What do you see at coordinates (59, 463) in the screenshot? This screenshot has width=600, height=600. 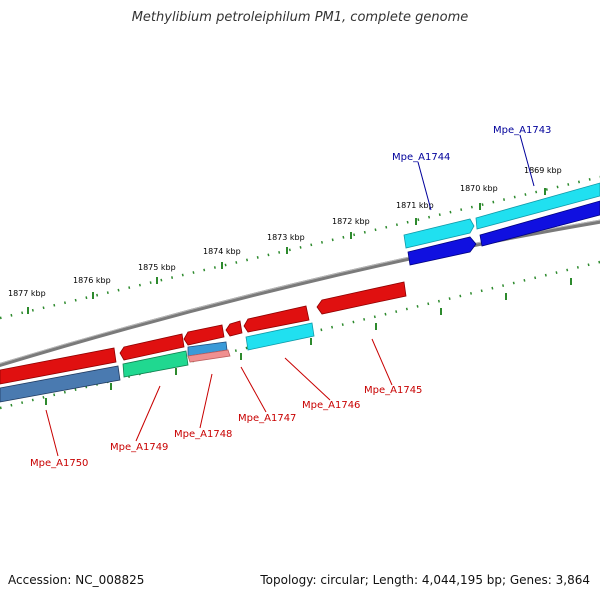 I see `gene-label-mpe-a1750: Mpe_A1750` at bounding box center [59, 463].